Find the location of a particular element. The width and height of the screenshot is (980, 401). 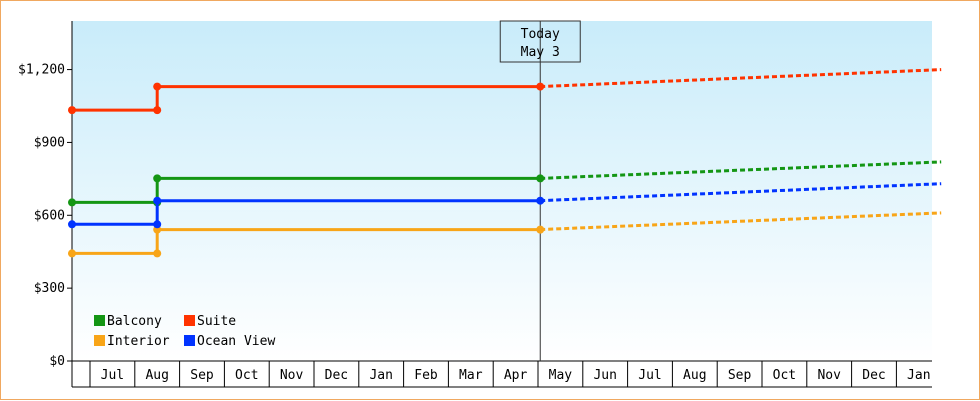

legend-swatch-balcony is located at coordinates (99, 320).